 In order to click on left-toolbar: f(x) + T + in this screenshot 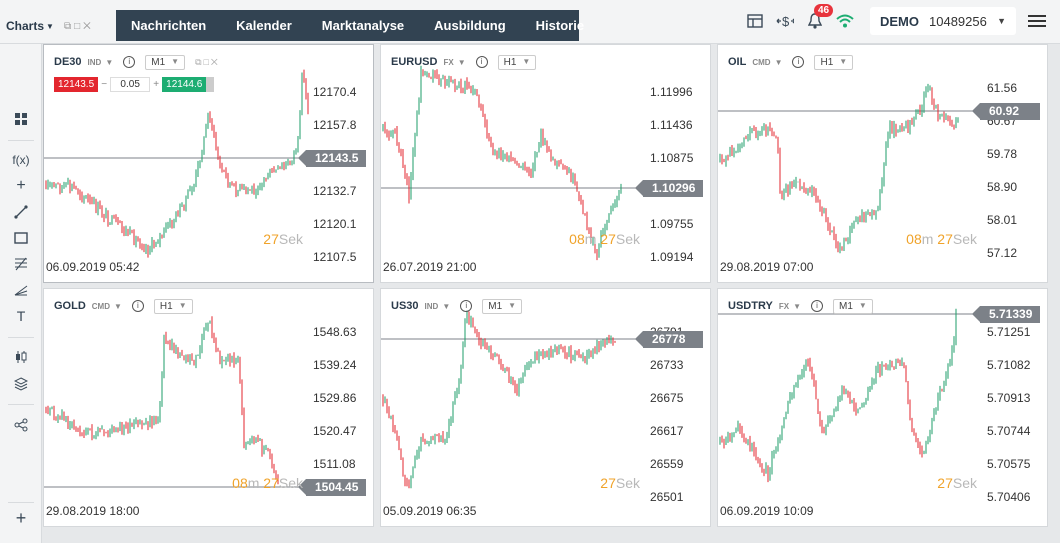, I will do `click(21, 293)`.